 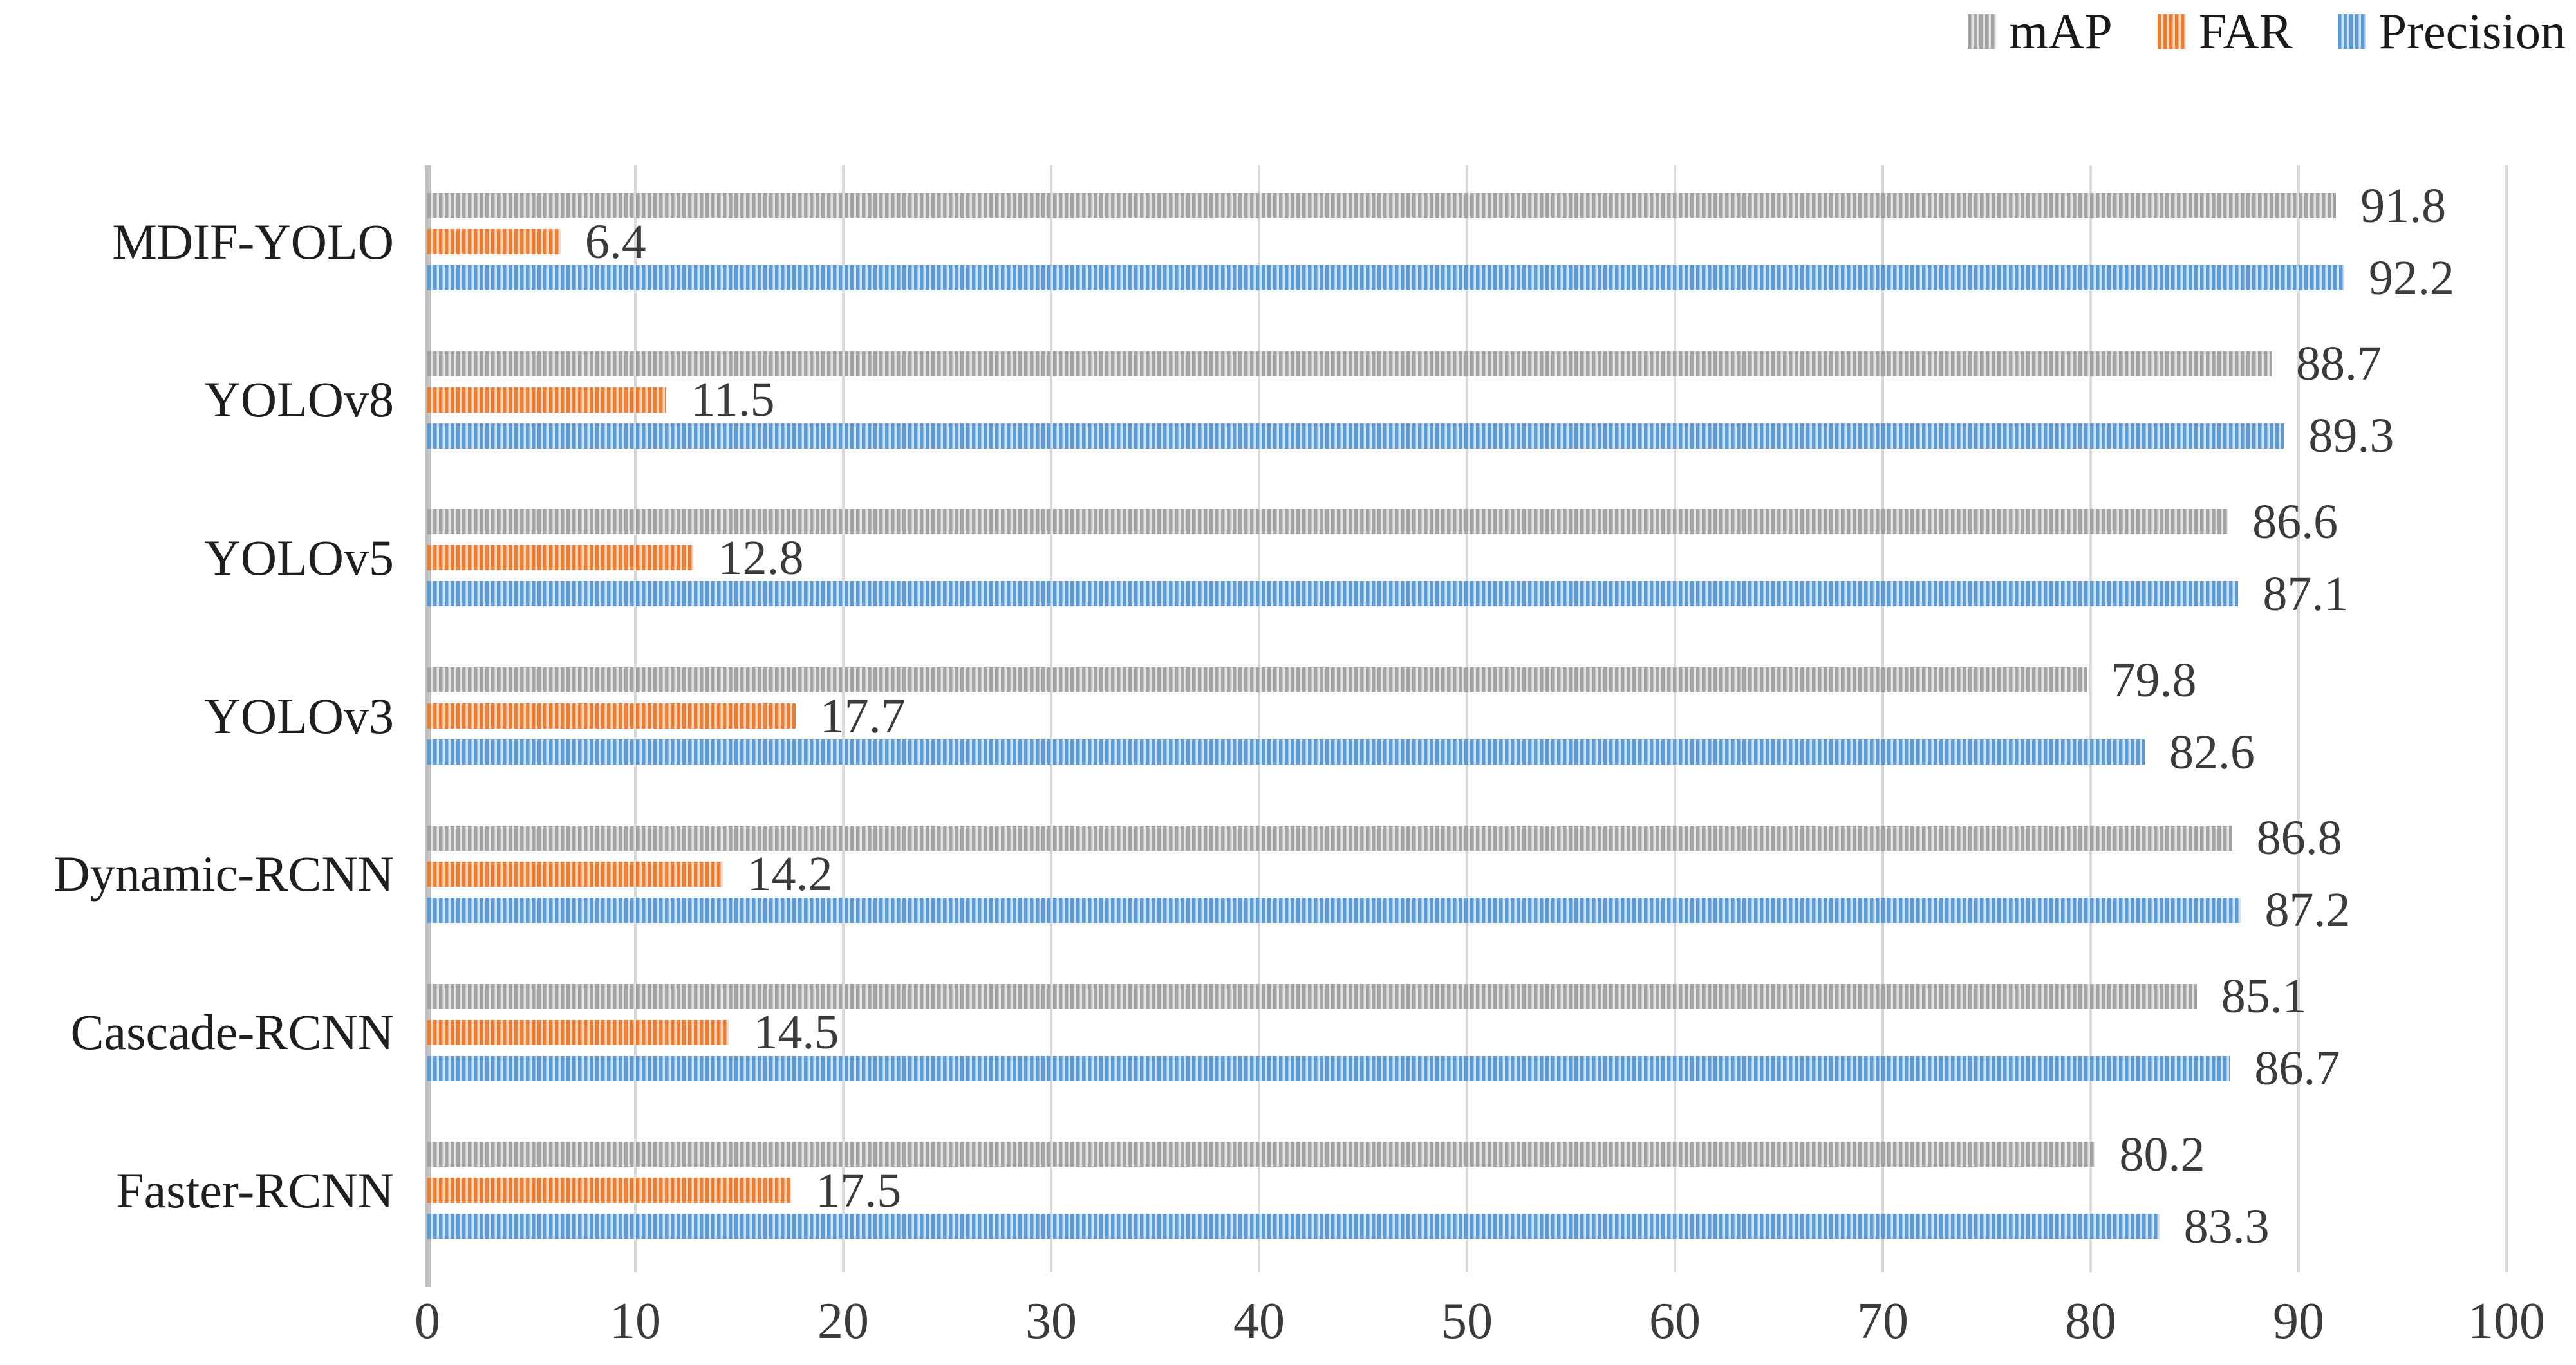 What do you see at coordinates (1312, 996) in the screenshot?
I see `bar-map-cascade-rcnn` at bounding box center [1312, 996].